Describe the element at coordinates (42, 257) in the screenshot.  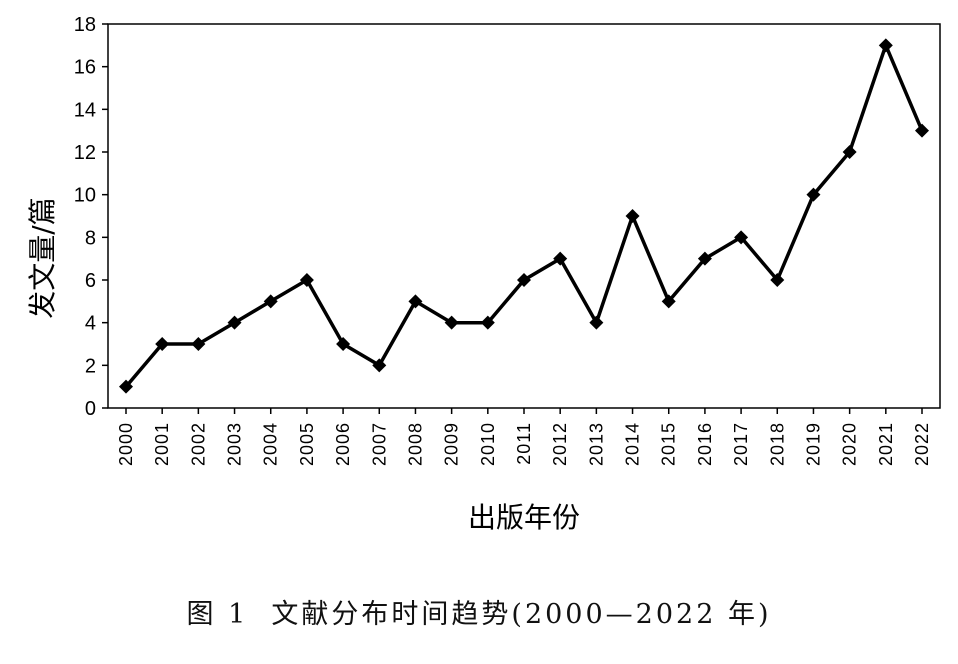
I see `y-axis-title: 发文量/篇` at that location.